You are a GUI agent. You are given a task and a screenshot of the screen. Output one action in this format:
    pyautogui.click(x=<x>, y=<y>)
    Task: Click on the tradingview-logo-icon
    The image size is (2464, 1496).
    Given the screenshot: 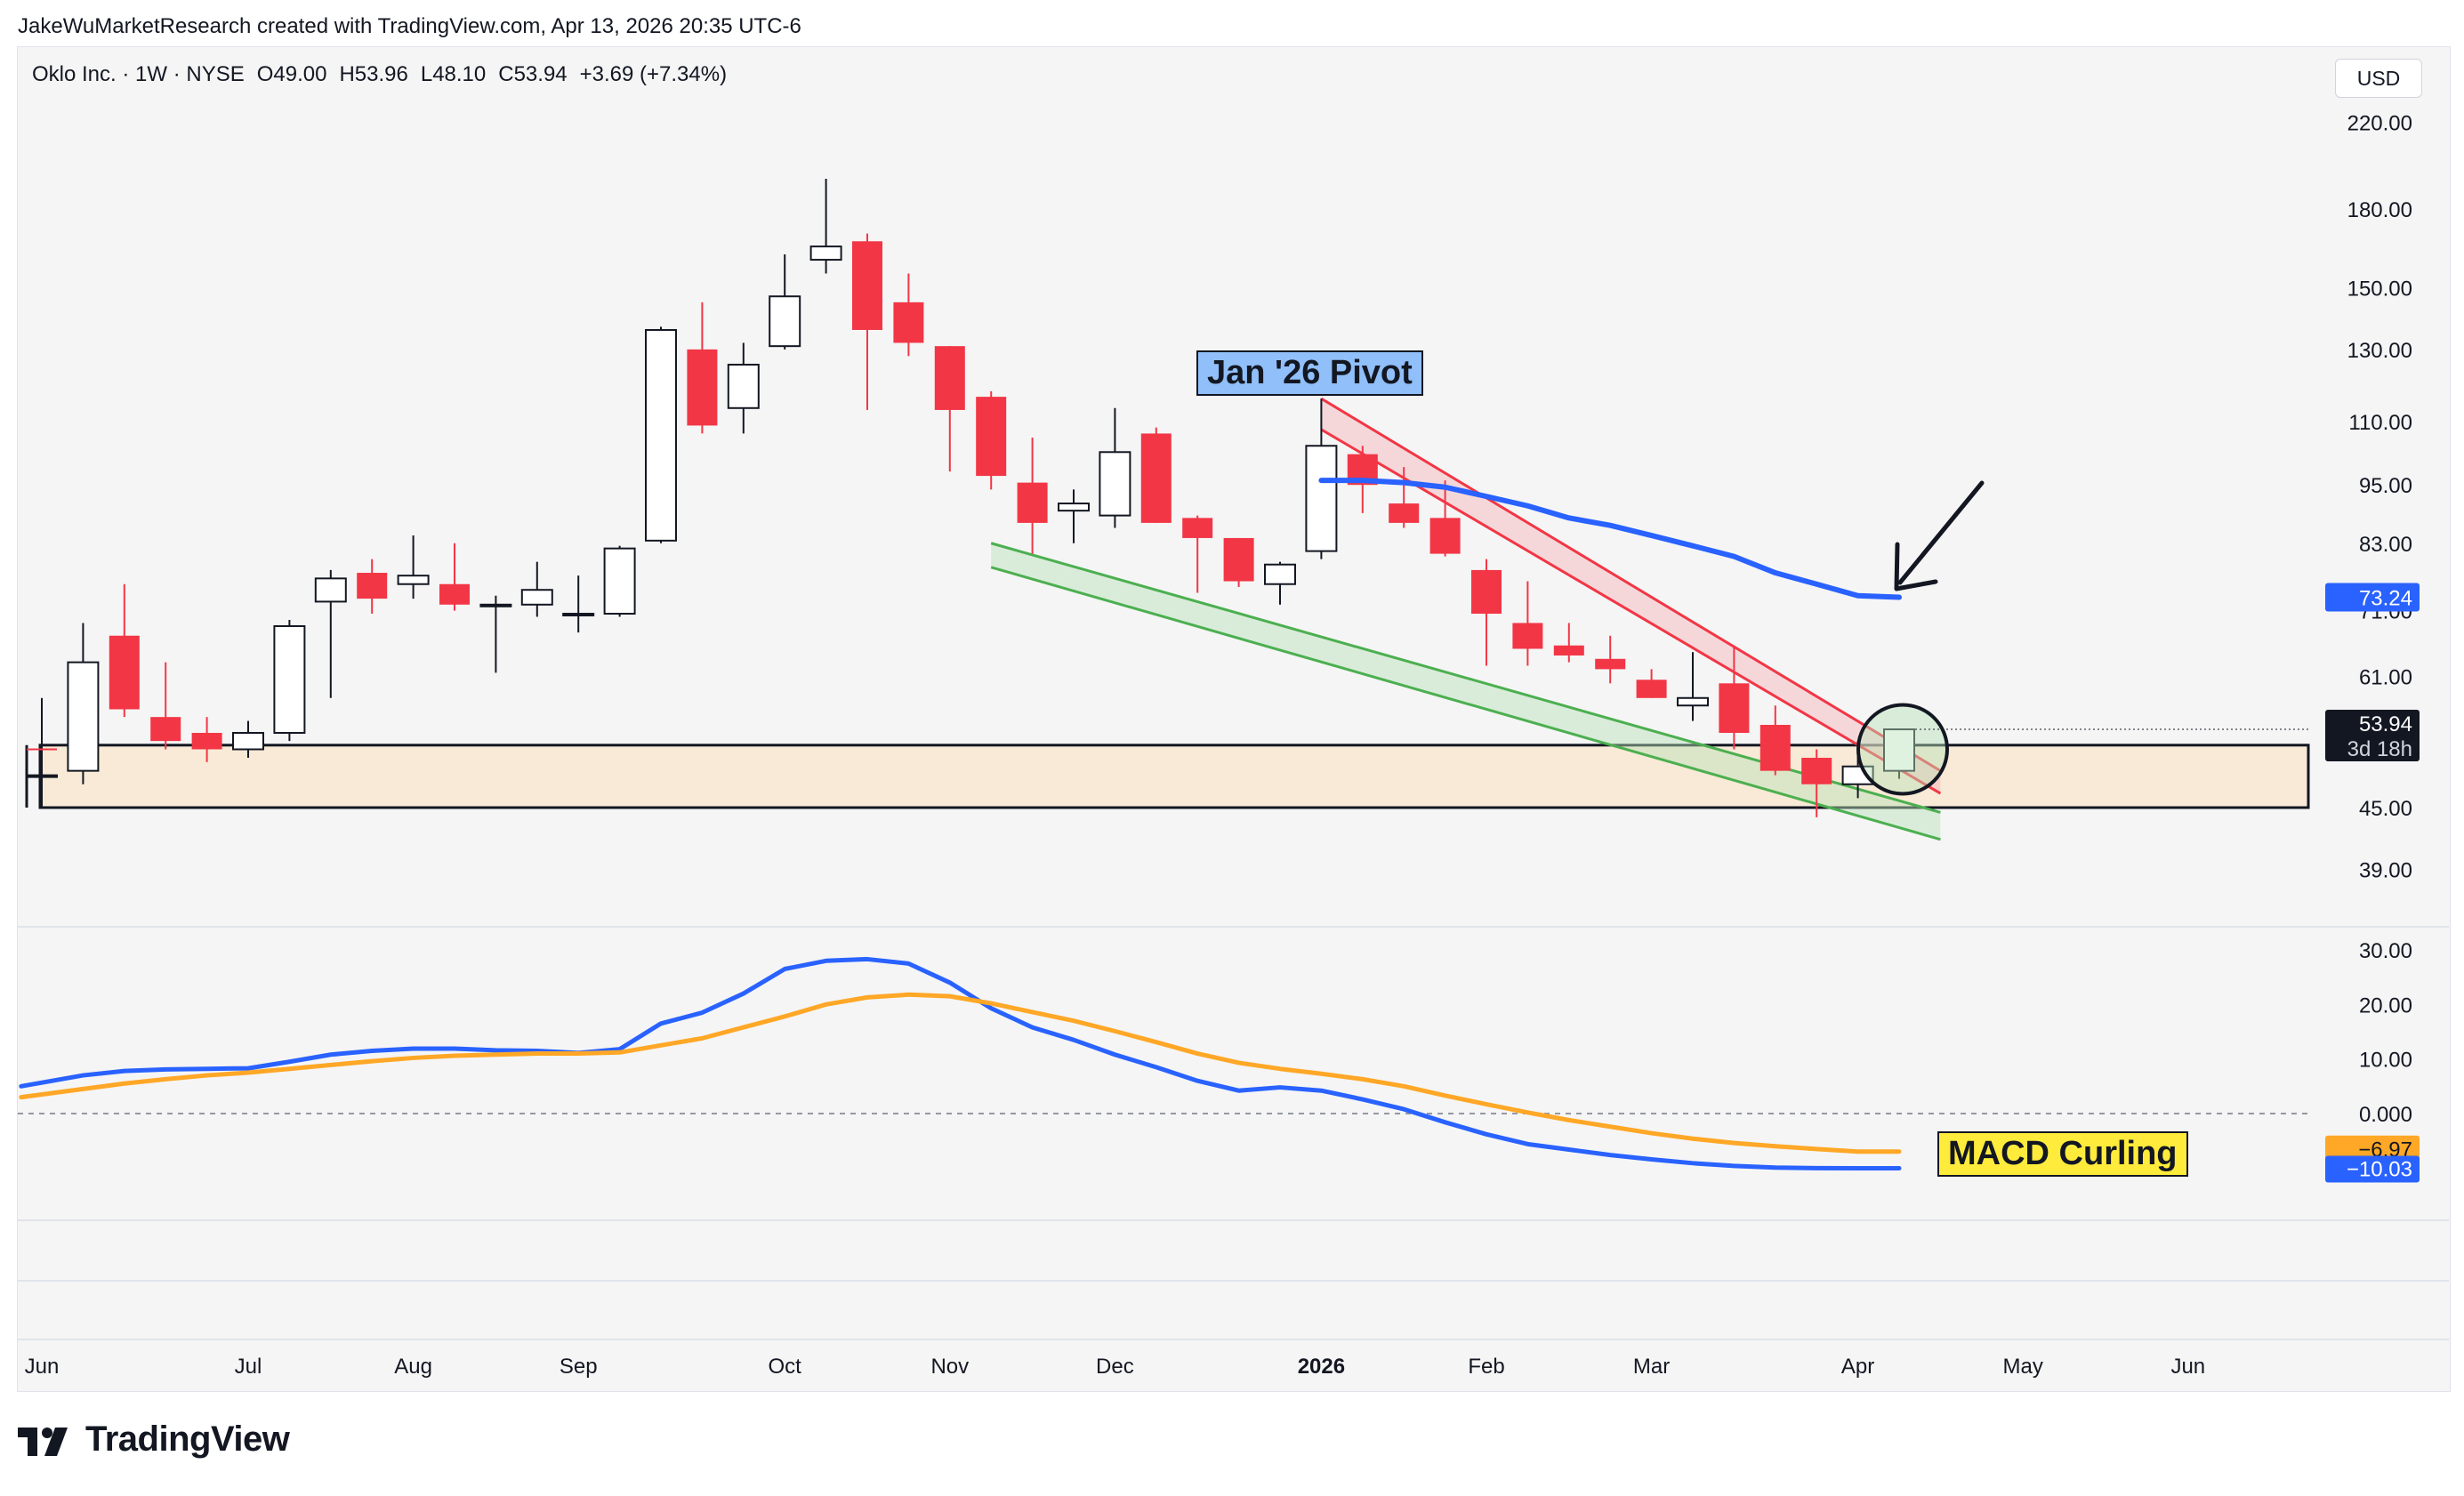 What is the action you would take?
    pyautogui.click(x=43, y=1442)
    